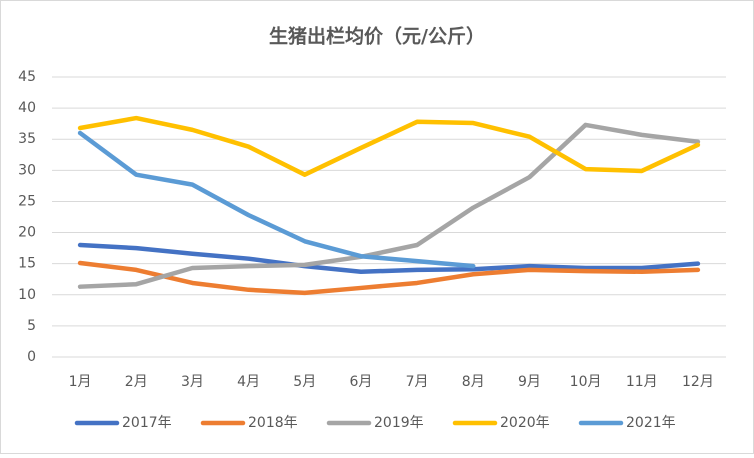 The image size is (754, 458). I want to click on y-tick-label: 15, so click(27, 264).